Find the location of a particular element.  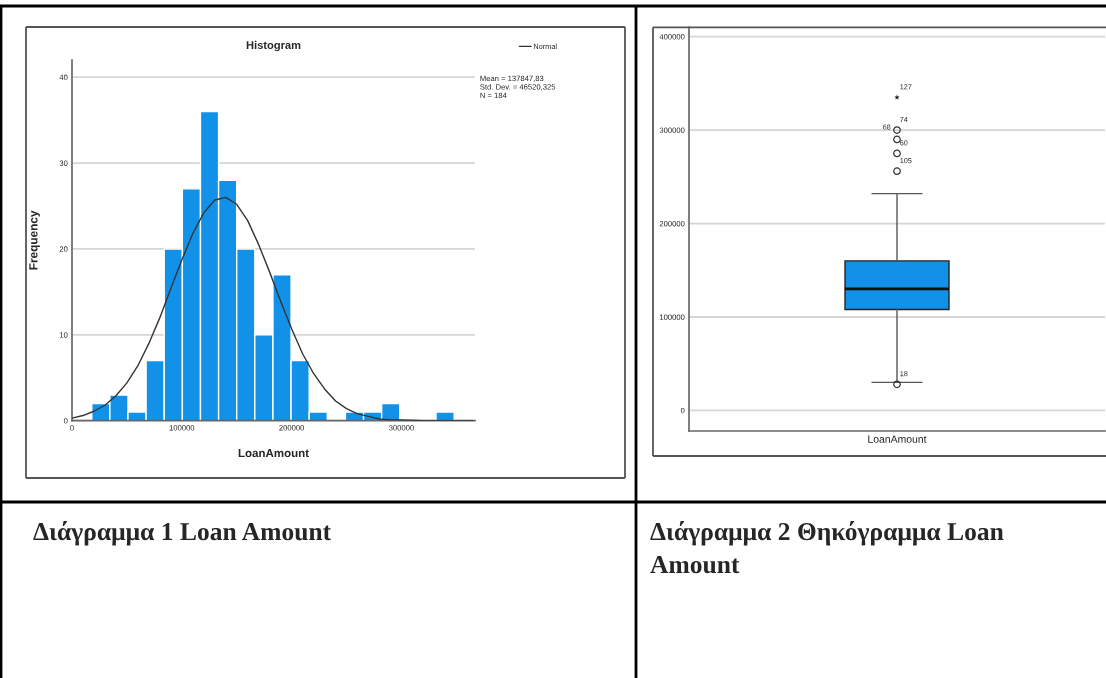

chart-title: Histogram is located at coordinates (273, 46).